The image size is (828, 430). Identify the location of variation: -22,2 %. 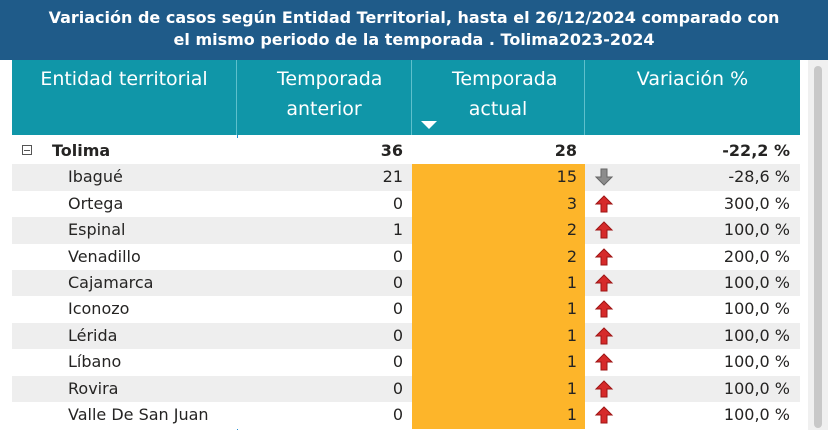
(756, 150).